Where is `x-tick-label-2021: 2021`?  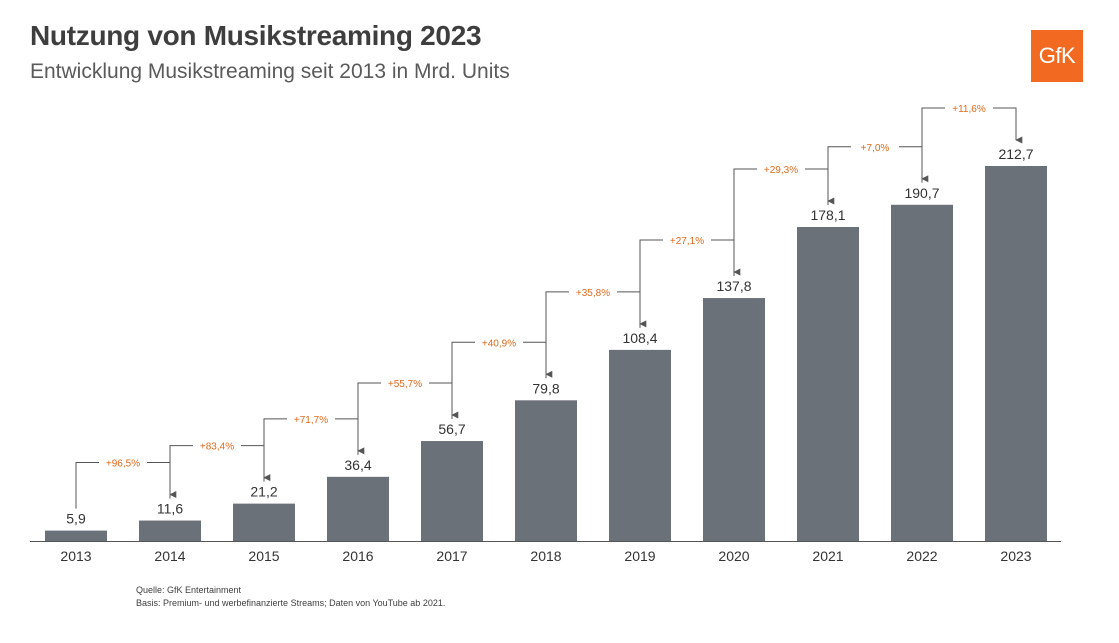 x-tick-label-2021: 2021 is located at coordinates (827, 556).